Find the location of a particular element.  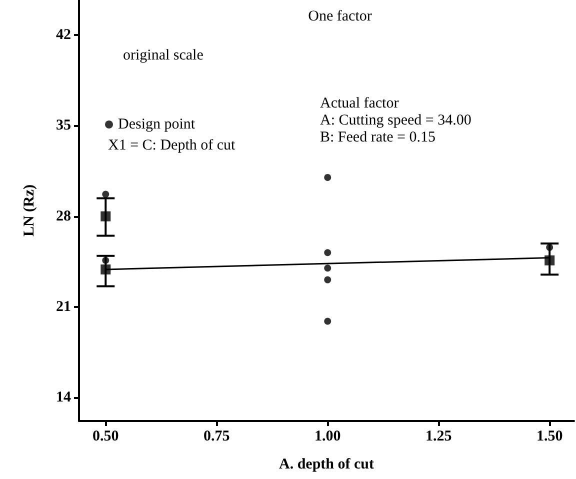

annotation: original scale is located at coordinates (163, 56).